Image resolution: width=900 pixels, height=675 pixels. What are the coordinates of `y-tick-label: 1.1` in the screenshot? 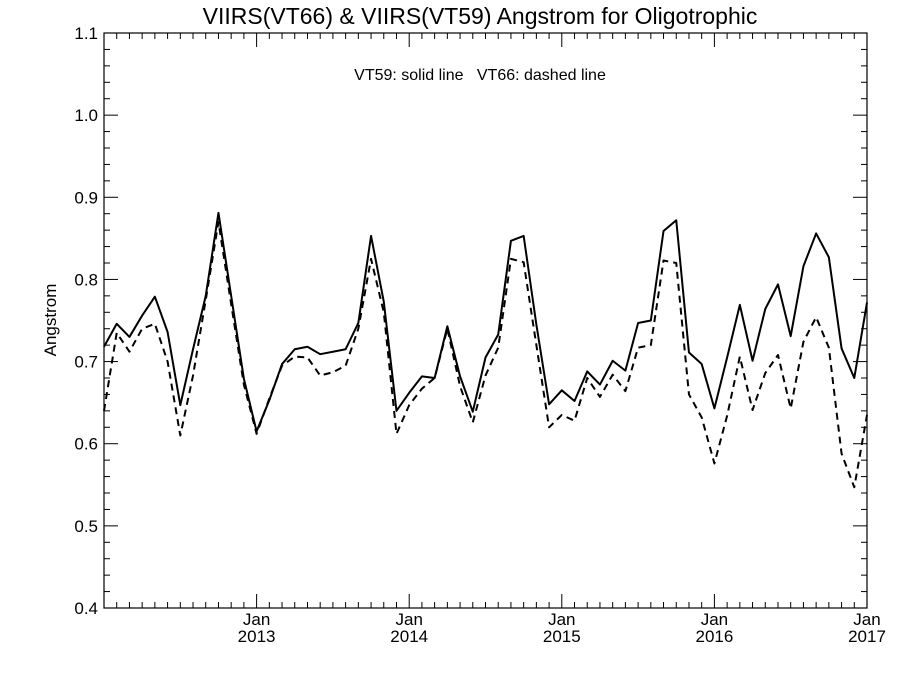 It's located at (86, 33).